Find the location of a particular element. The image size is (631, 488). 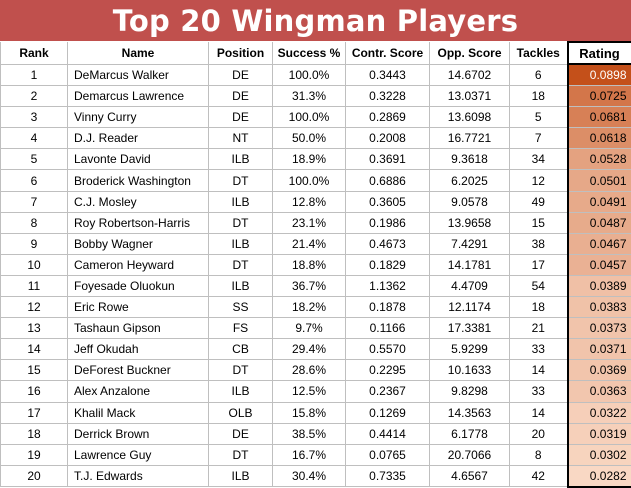

cell-name: Tashaun Gipson is located at coordinates (138, 328).